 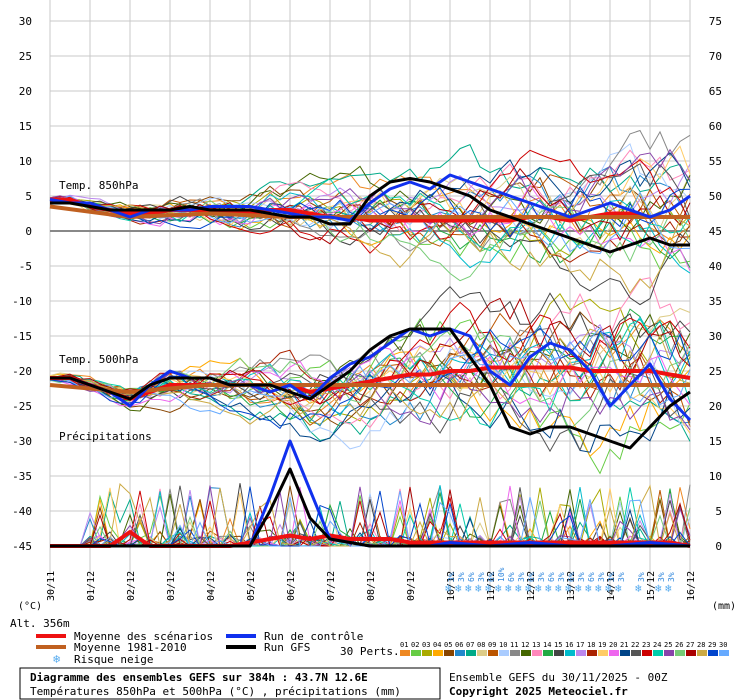 What do you see at coordinates (602, 645) in the screenshot?
I see `pert-number: 19` at bounding box center [602, 645].